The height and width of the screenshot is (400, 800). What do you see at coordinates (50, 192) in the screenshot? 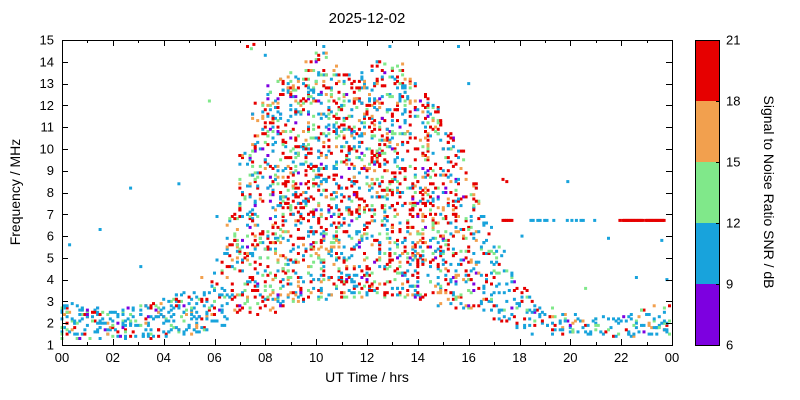
I see `svg-text: 8` at bounding box center [50, 192].